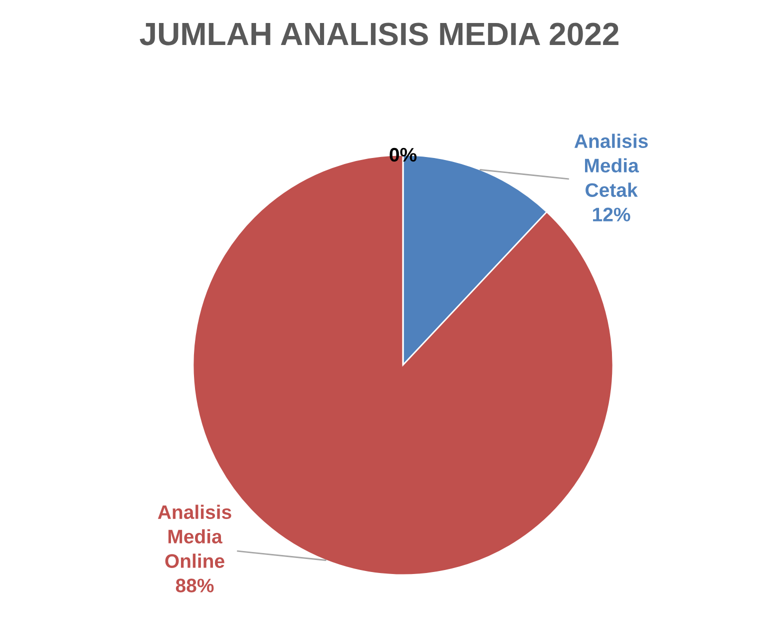 This screenshot has height=625, width=759. I want to click on data-label: 88%, so click(195, 585).